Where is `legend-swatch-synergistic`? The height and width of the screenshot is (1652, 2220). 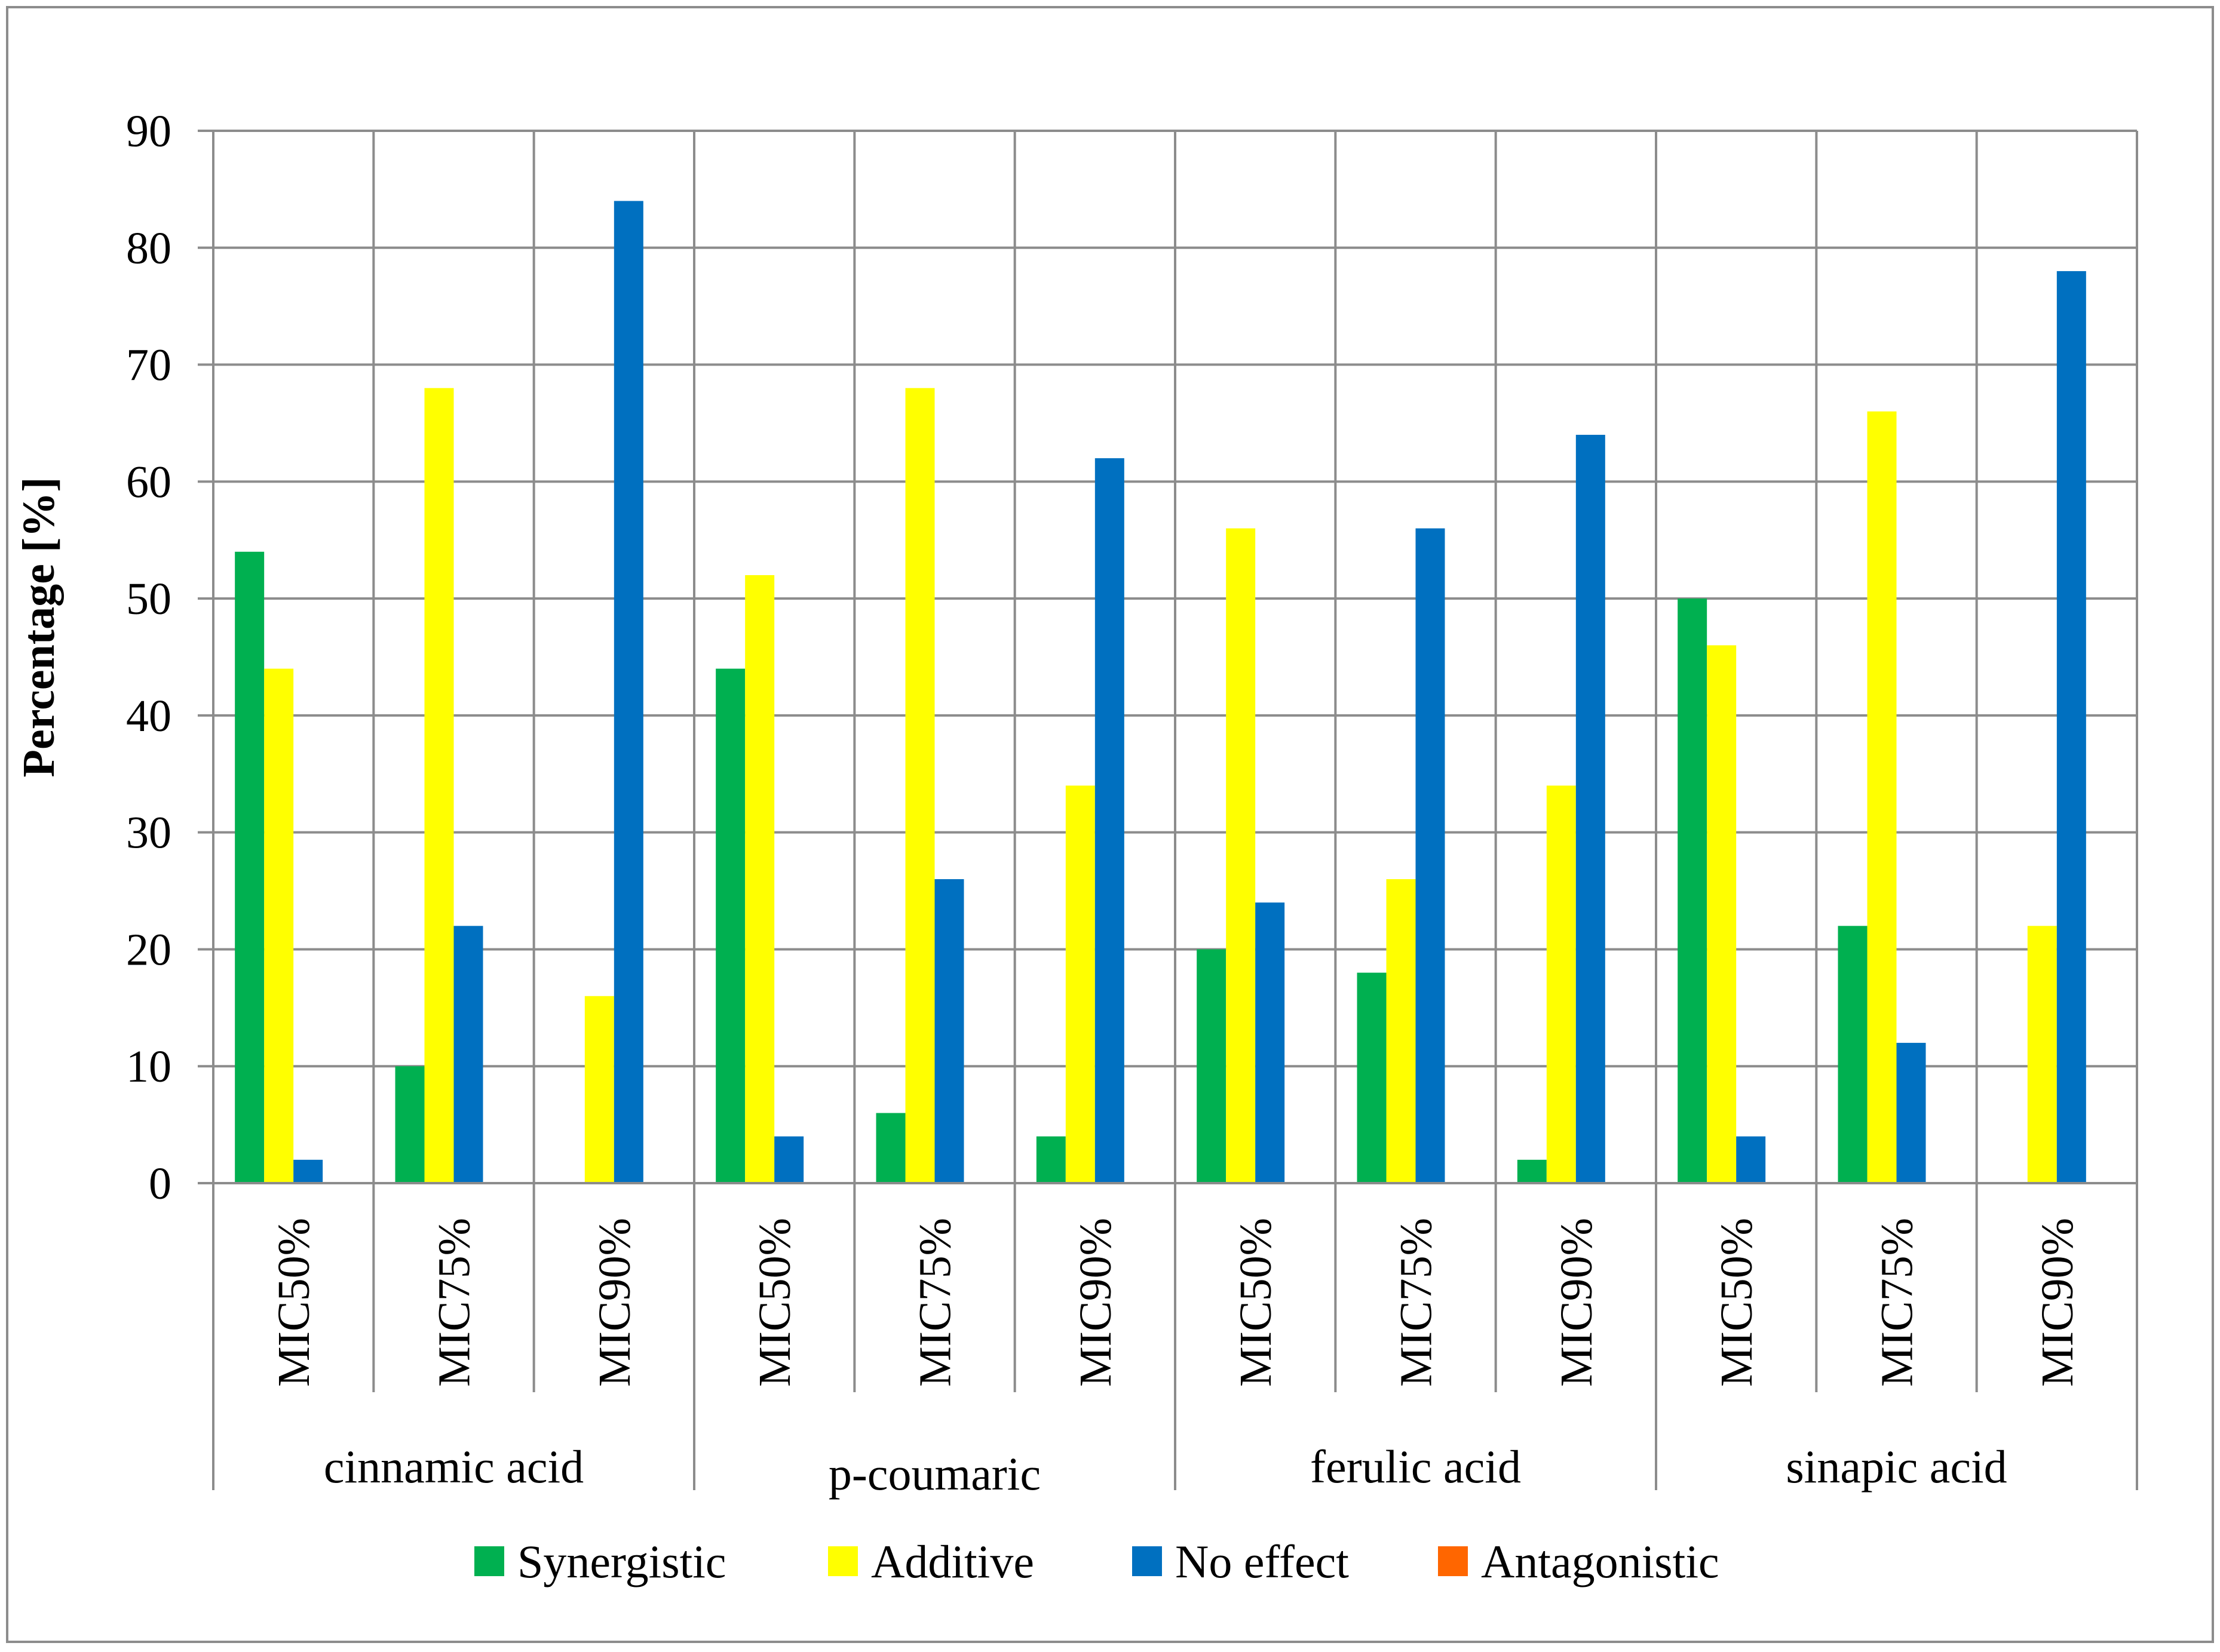 legend-swatch-synergistic is located at coordinates (489, 1561).